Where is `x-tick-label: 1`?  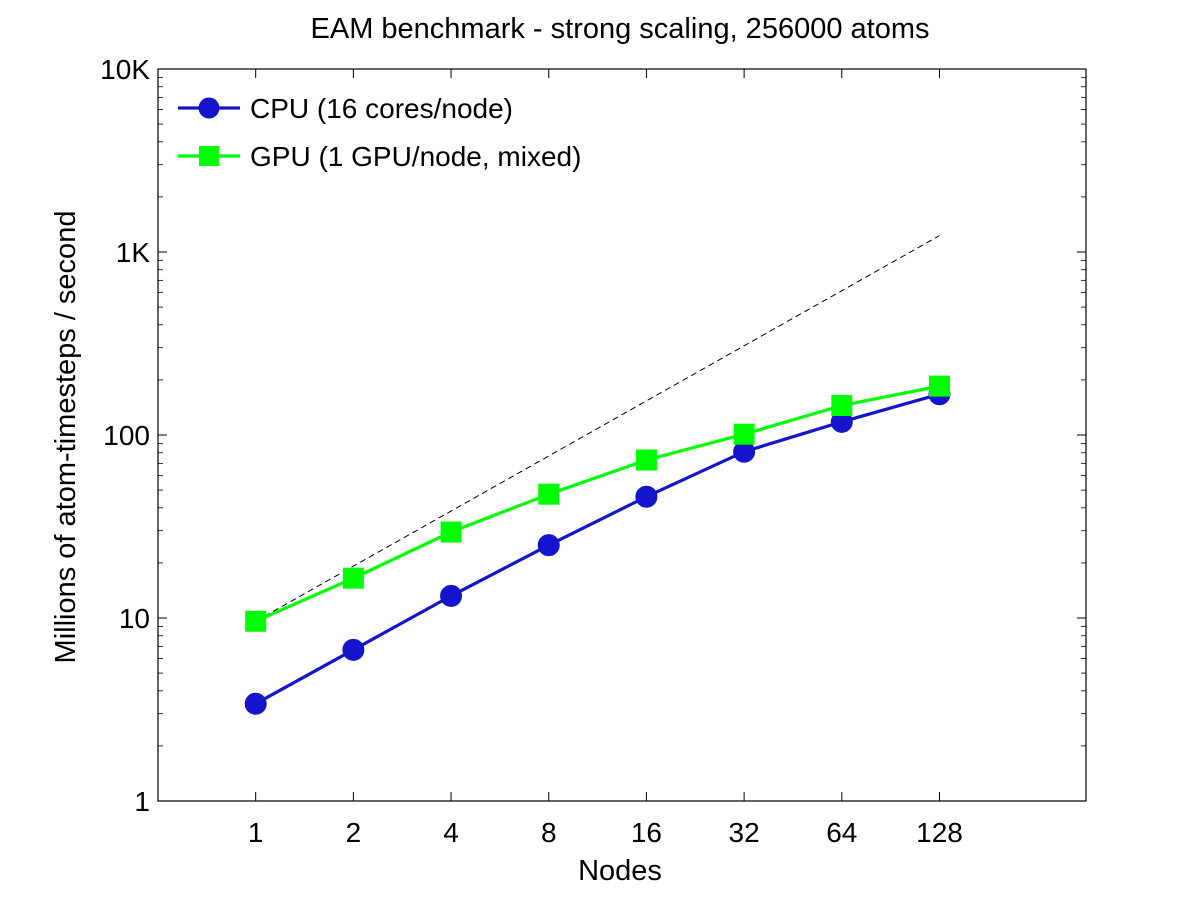
x-tick-label: 1 is located at coordinates (256, 832).